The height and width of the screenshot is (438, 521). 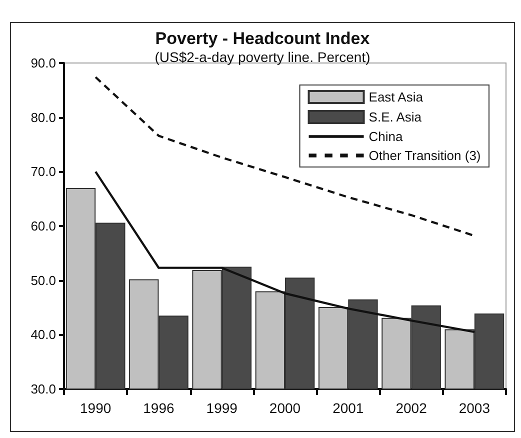 What do you see at coordinates (158, 408) in the screenshot?
I see `x-tick-label: 1996` at bounding box center [158, 408].